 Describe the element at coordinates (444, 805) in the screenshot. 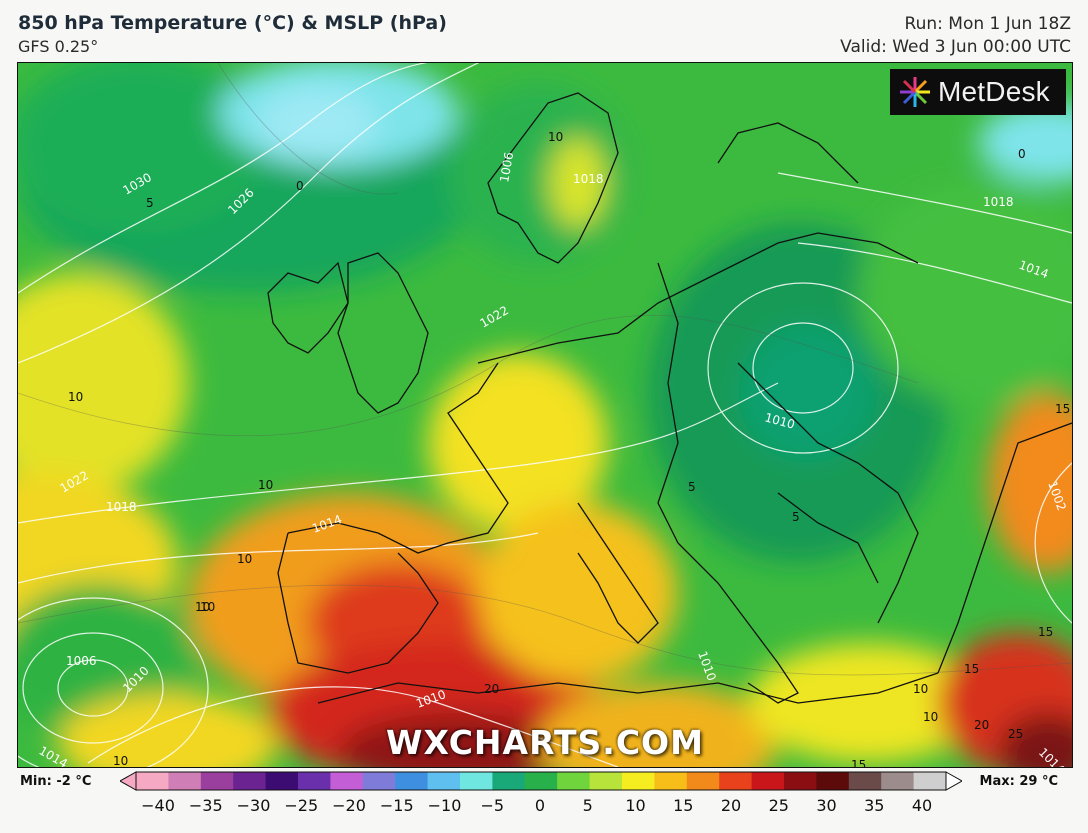

I see `scale-tick-label: −10` at that location.